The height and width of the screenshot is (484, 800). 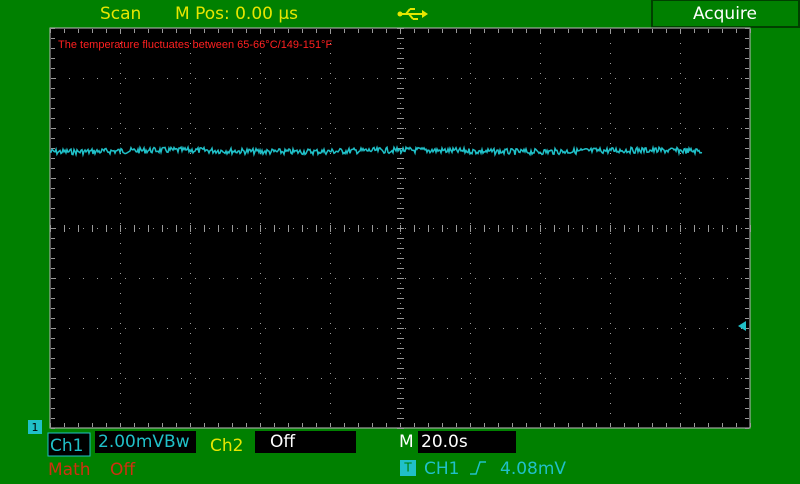 I want to click on acquire-button: Acquire, so click(x=725, y=14).